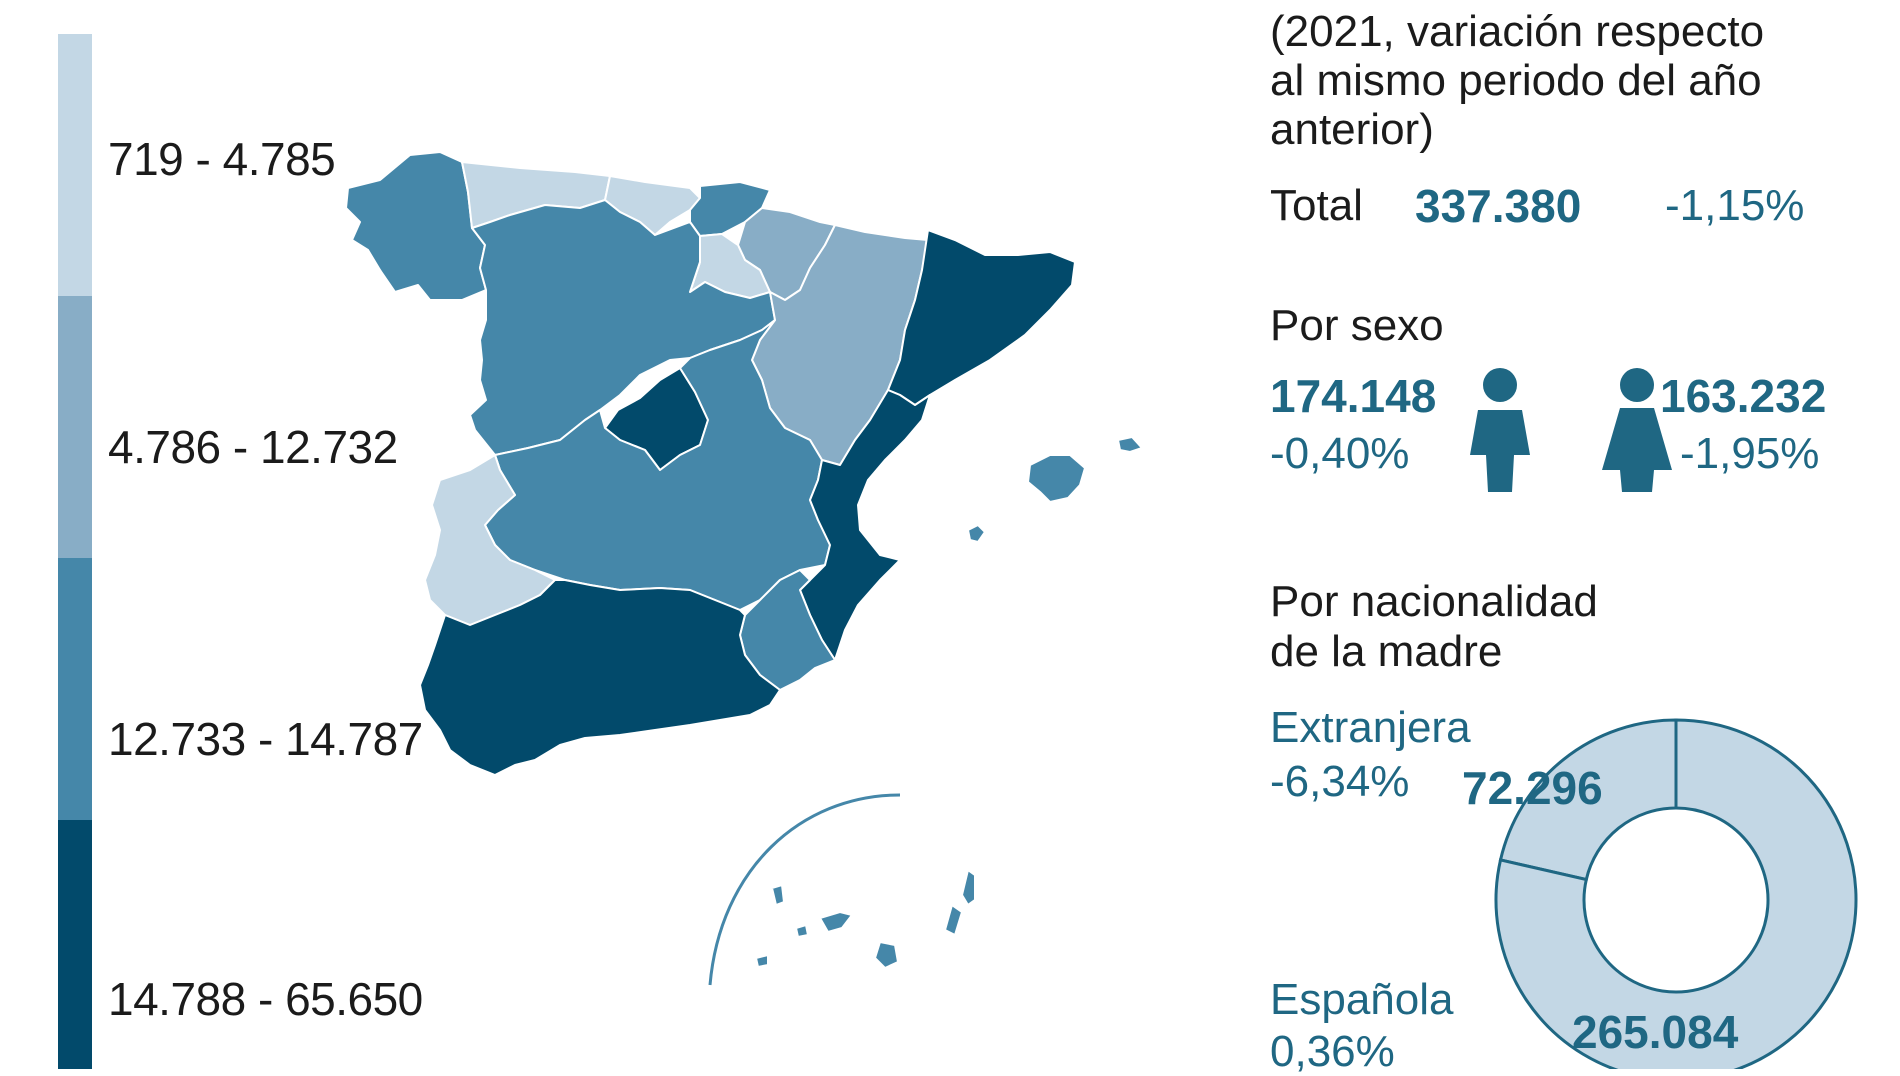 This screenshot has width=1900, height=1076. What do you see at coordinates (778, 895) in the screenshot?
I see `region-canarias-la-palma` at bounding box center [778, 895].